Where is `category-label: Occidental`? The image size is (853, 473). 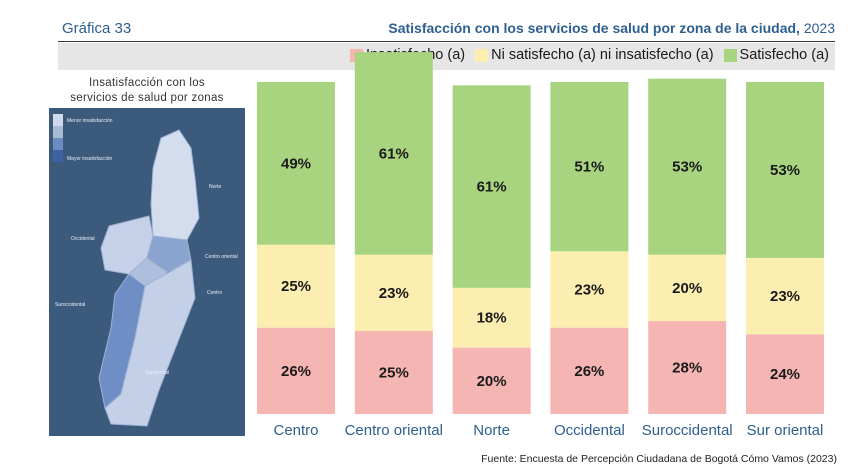 category-label: Occidental is located at coordinates (589, 430).